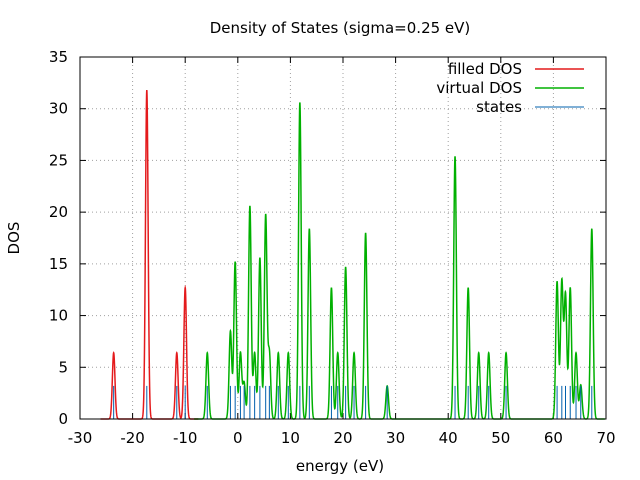 This screenshot has height=480, width=640. Describe the element at coordinates (58, 109) in the screenshot. I see `y-tick-label: 30` at that location.